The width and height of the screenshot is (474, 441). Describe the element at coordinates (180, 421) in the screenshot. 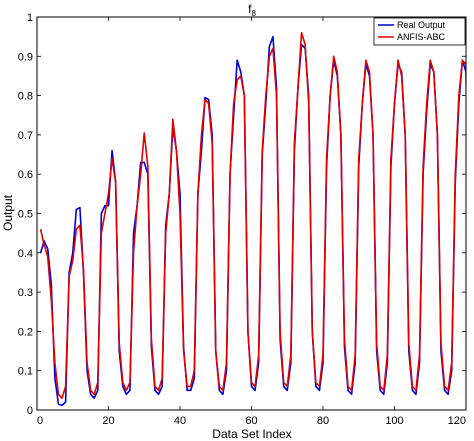

I see `x-tick-label: 40` at that location.